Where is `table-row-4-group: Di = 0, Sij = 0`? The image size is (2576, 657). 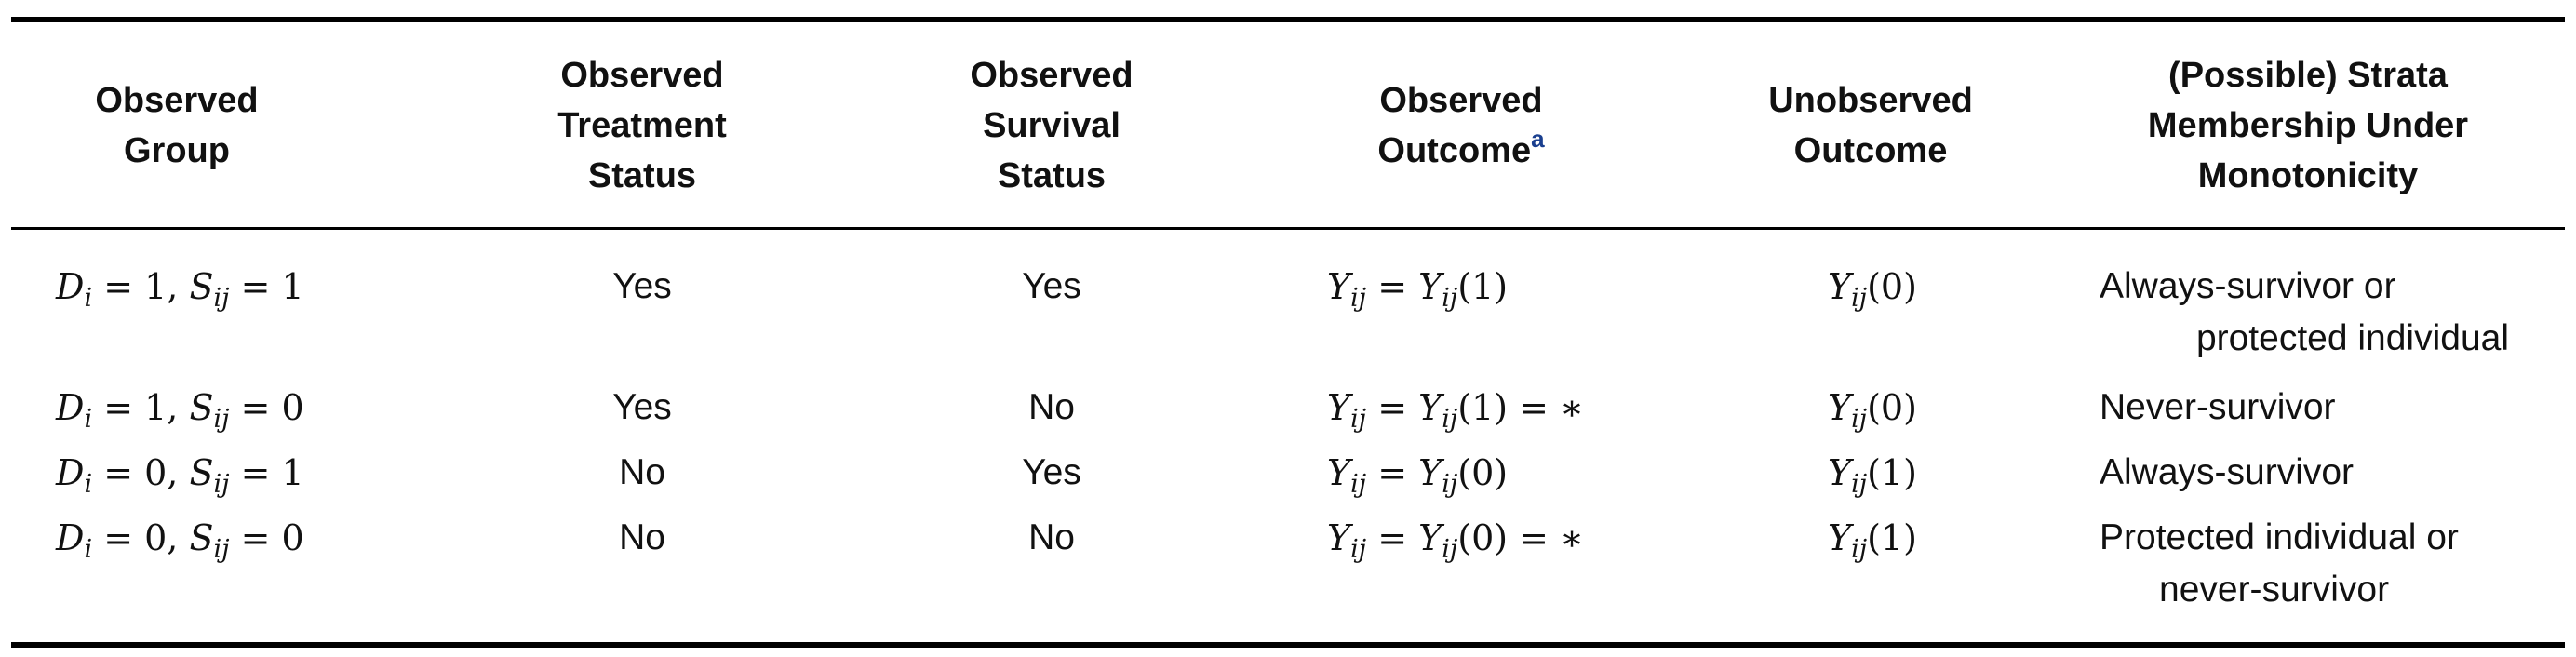 table-row-4-group: Di = 0, Sij = 0 is located at coordinates (180, 540).